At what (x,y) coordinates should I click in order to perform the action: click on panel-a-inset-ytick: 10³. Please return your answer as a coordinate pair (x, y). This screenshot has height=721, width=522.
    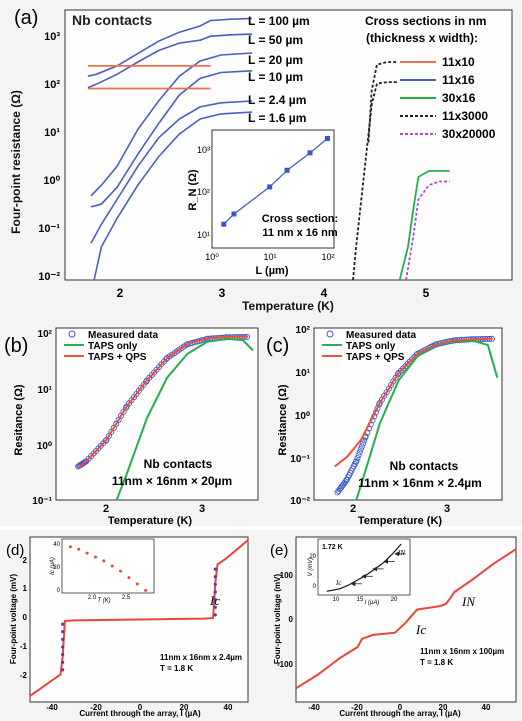
    Looking at the image, I should click on (203, 150).